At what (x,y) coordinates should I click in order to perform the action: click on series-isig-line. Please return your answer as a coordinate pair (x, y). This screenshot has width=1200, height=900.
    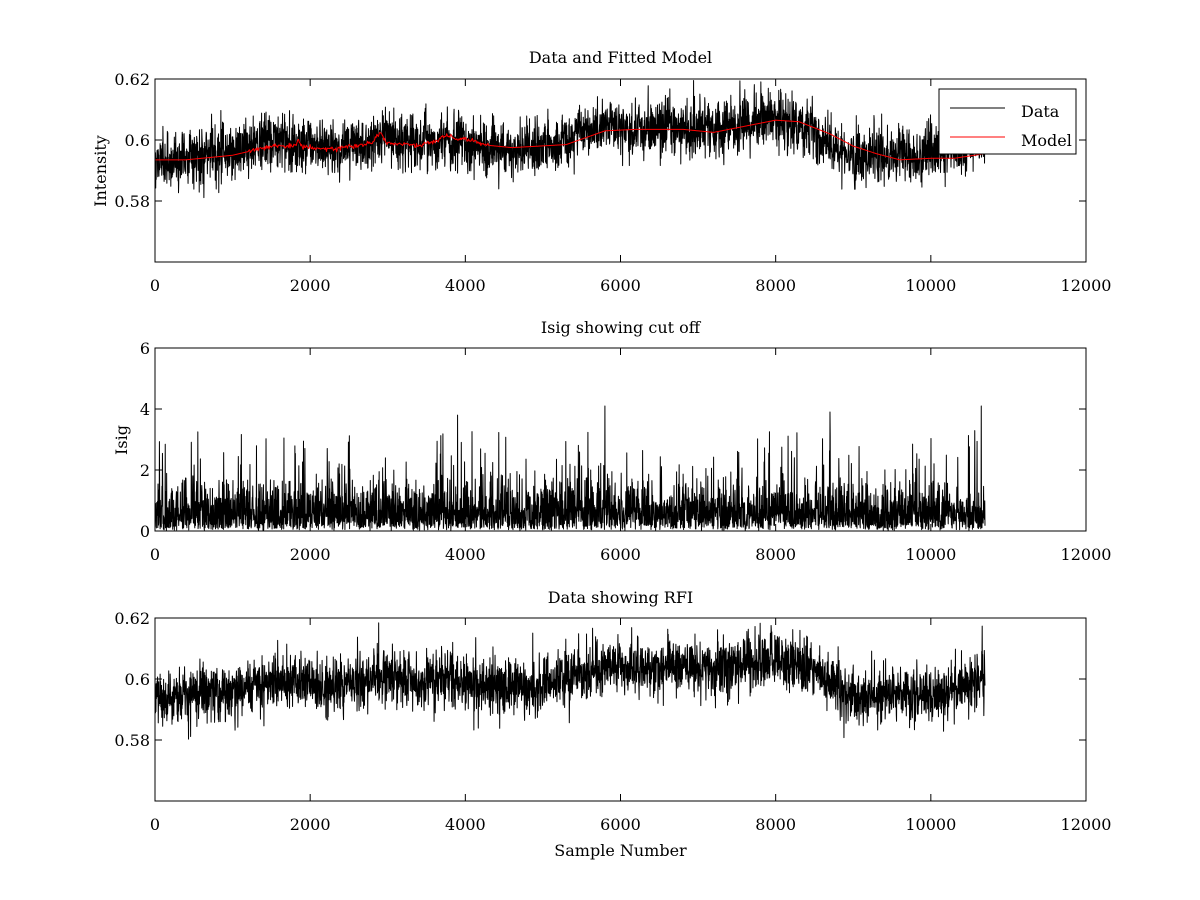
    Looking at the image, I should click on (570, 468).